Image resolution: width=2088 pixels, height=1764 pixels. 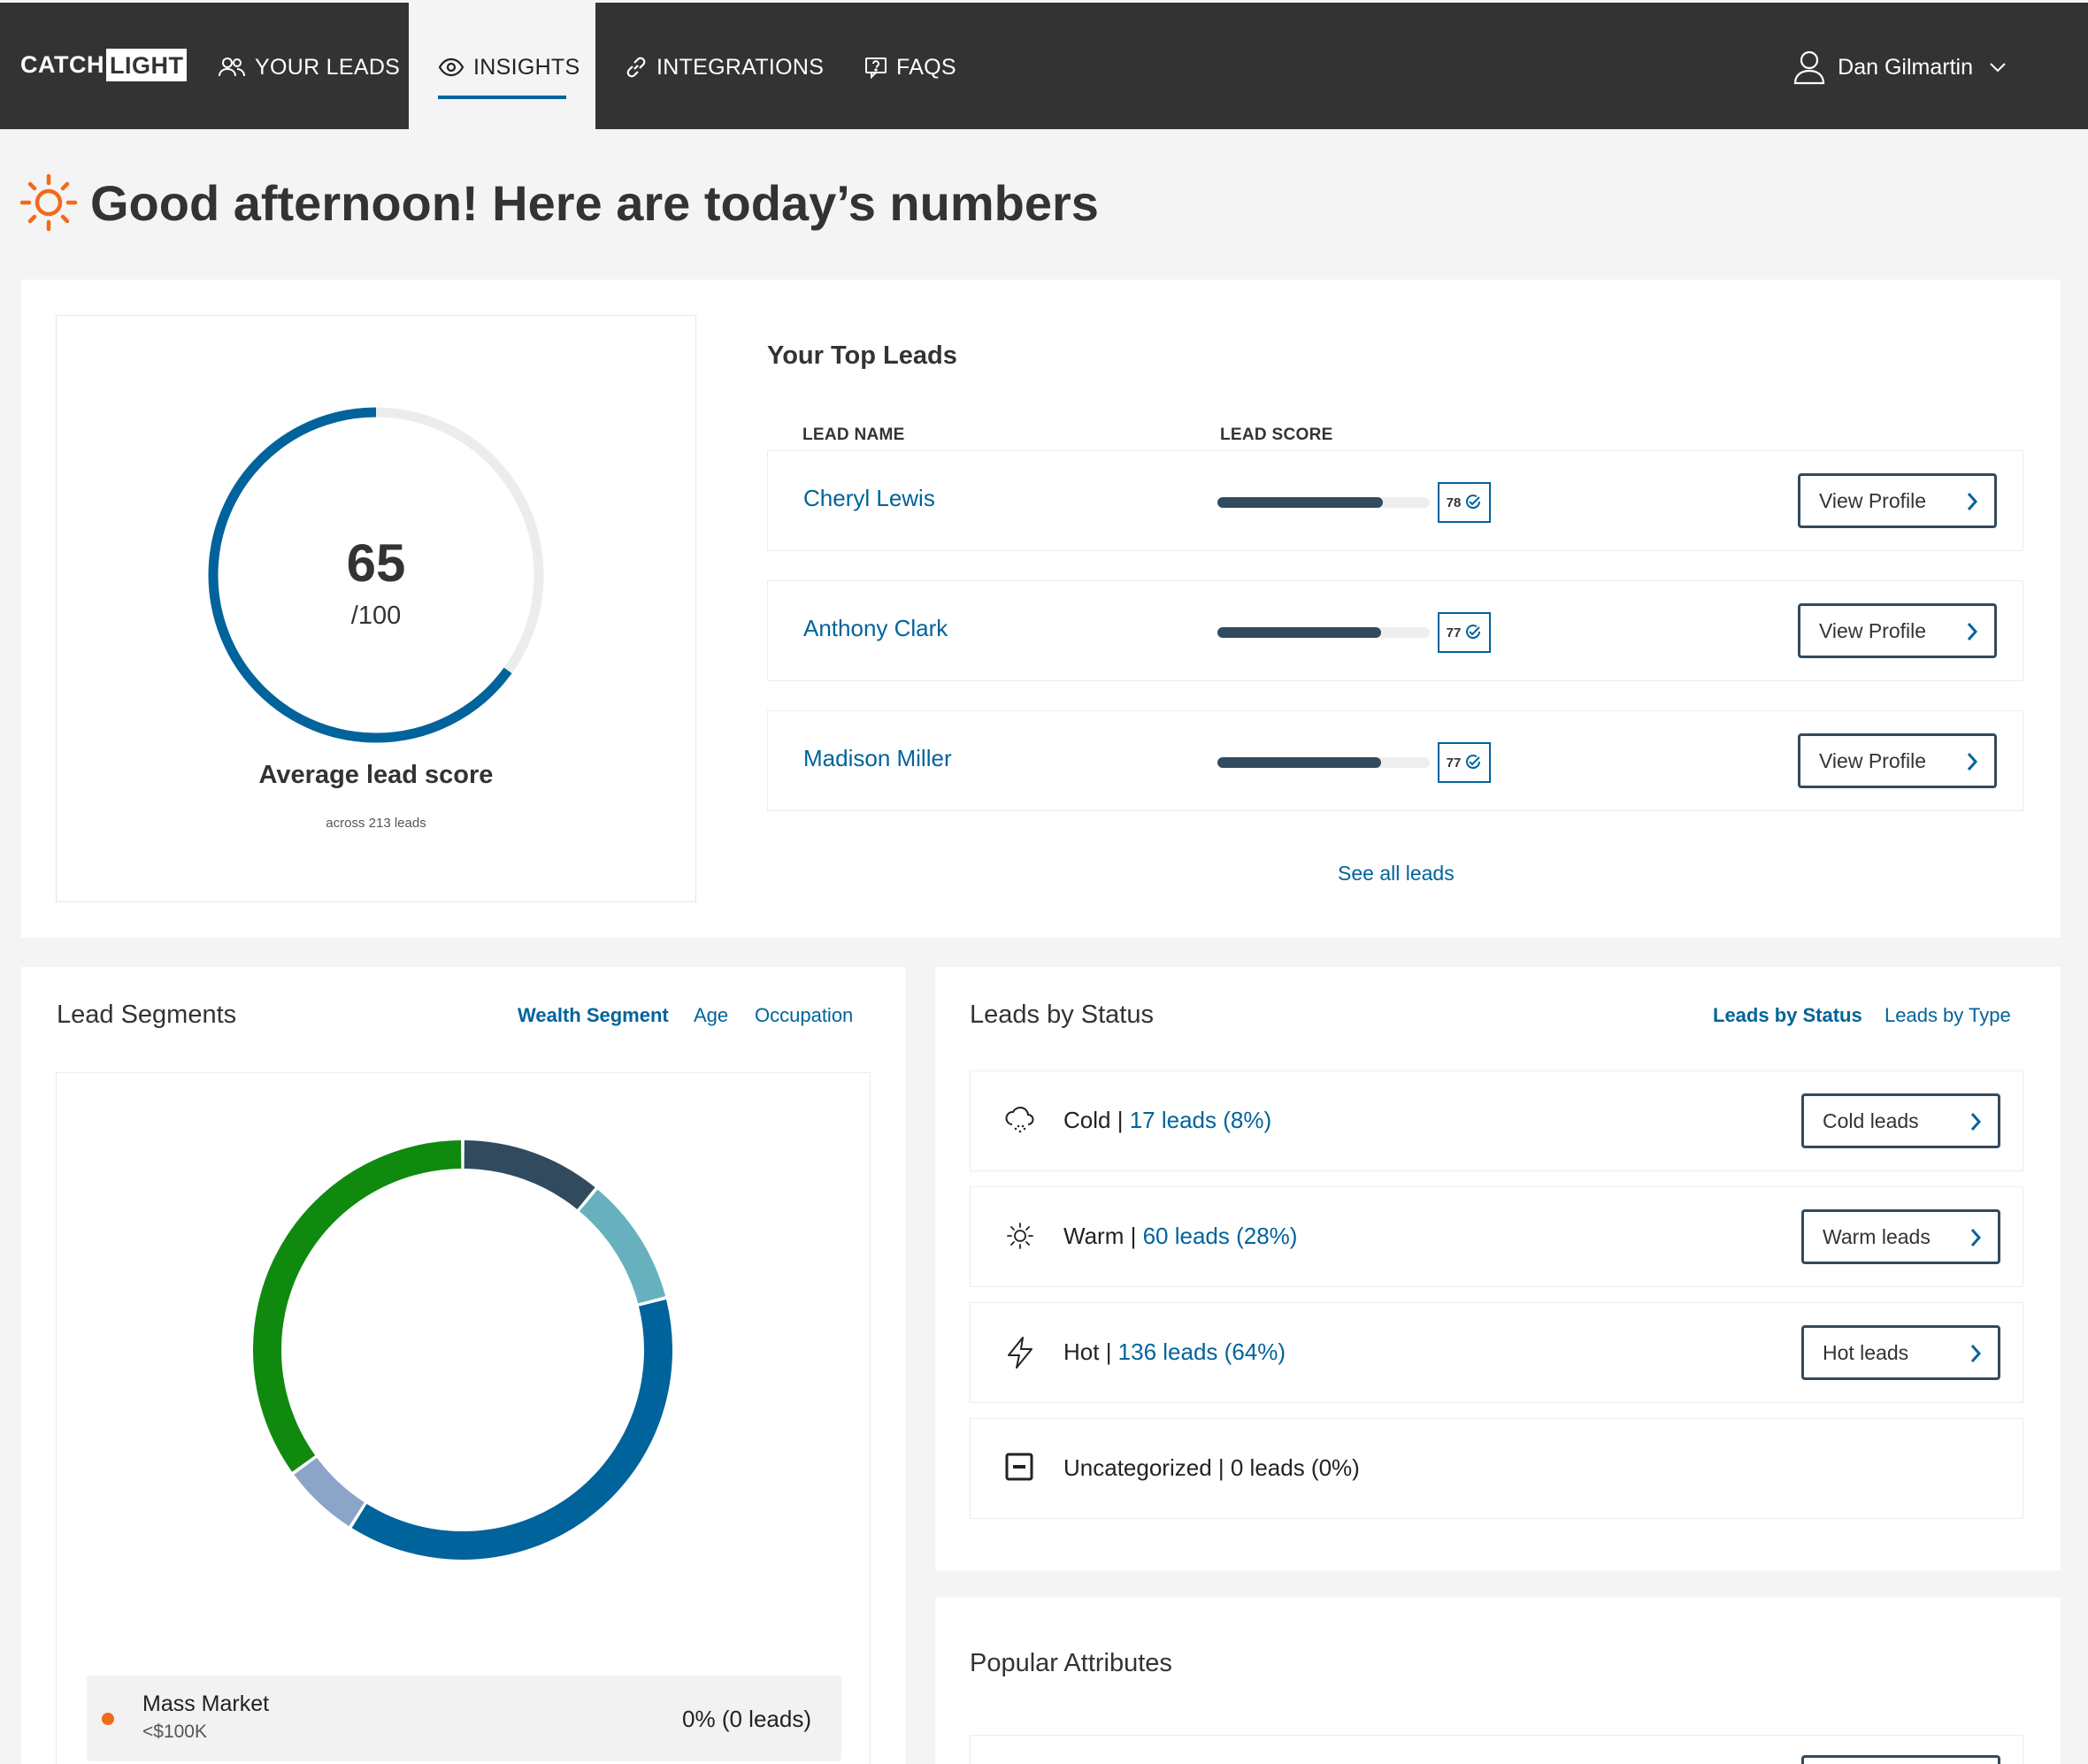 I want to click on column-header-lead-score: LEAD SCORE, so click(x=1276, y=435).